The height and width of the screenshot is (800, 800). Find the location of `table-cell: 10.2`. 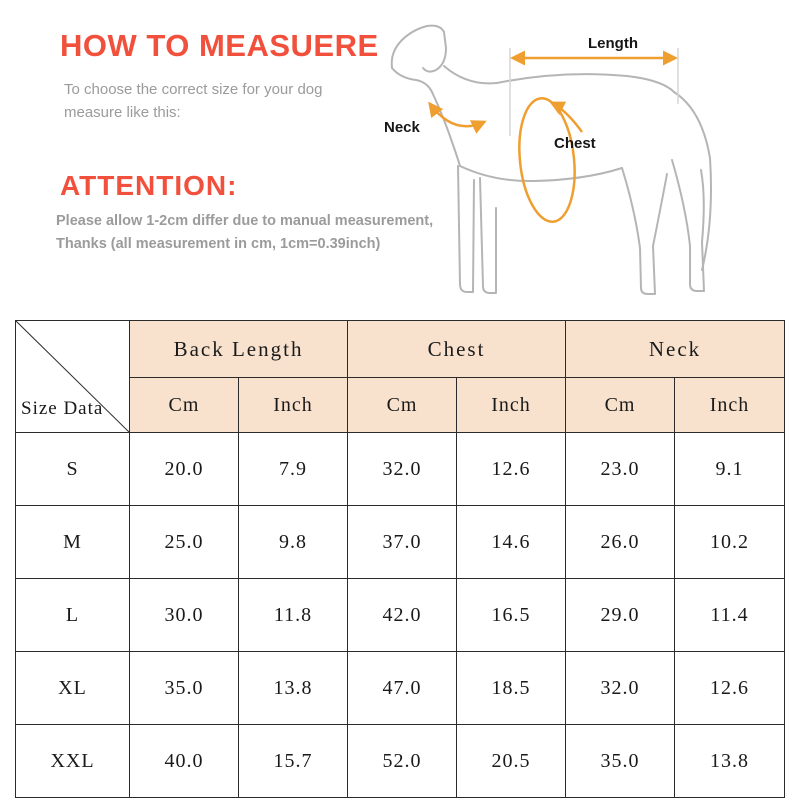

table-cell: 10.2 is located at coordinates (730, 542).